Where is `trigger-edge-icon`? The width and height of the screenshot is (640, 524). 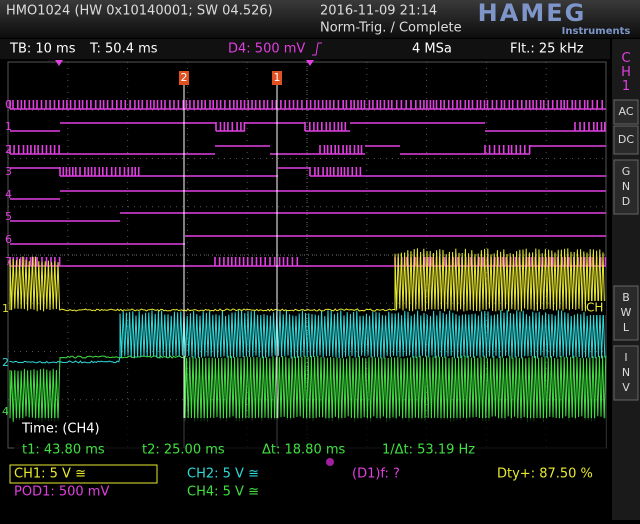
trigger-edge-icon is located at coordinates (317, 49).